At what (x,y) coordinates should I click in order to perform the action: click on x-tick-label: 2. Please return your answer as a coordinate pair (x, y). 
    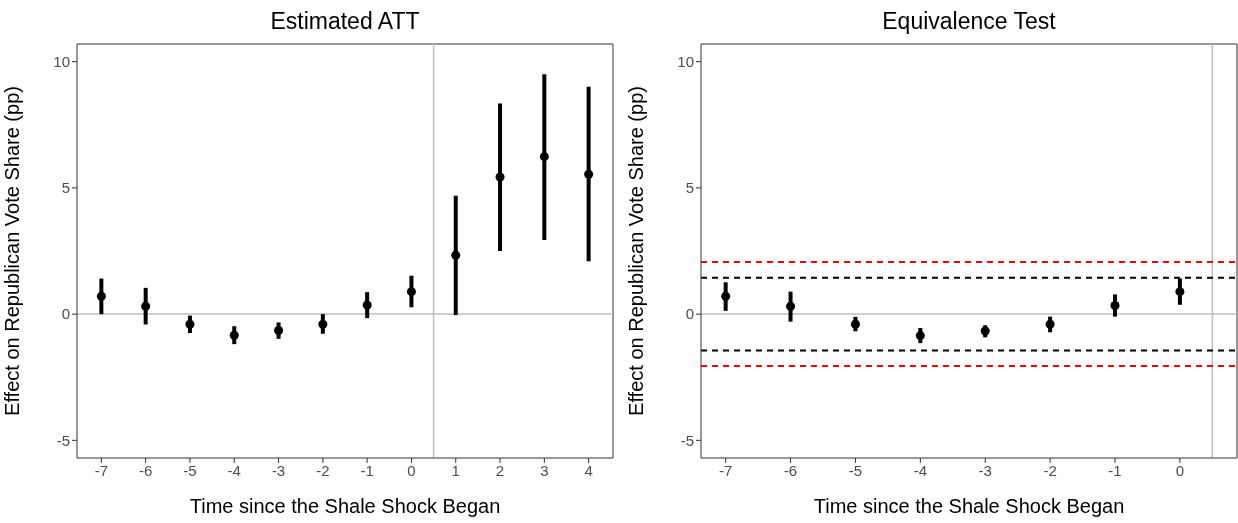
    Looking at the image, I should click on (500, 470).